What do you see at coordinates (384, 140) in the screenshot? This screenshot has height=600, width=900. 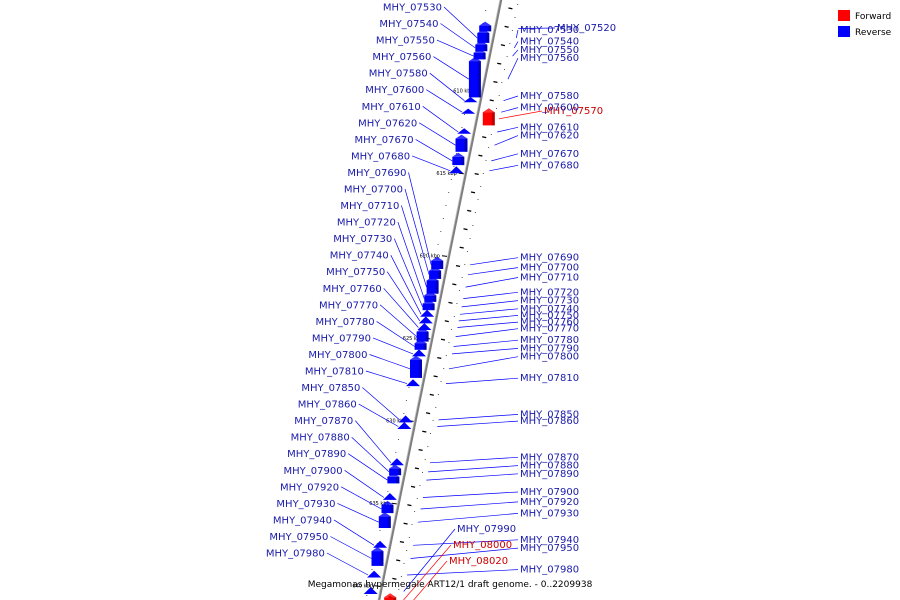 I see `gene-label: MHY_07670` at bounding box center [384, 140].